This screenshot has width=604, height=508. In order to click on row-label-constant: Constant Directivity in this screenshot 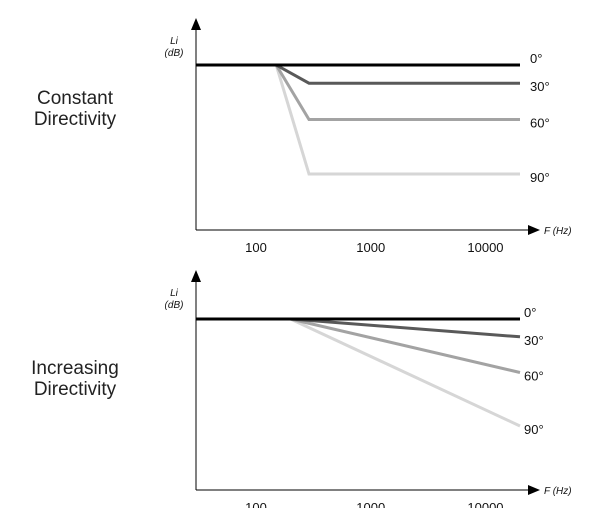, I will do `click(75, 109)`.